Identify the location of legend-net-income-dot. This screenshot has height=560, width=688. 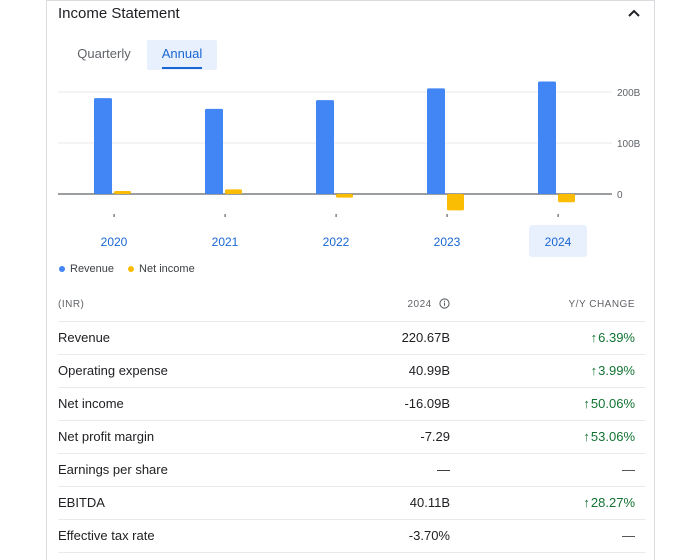
(131, 269).